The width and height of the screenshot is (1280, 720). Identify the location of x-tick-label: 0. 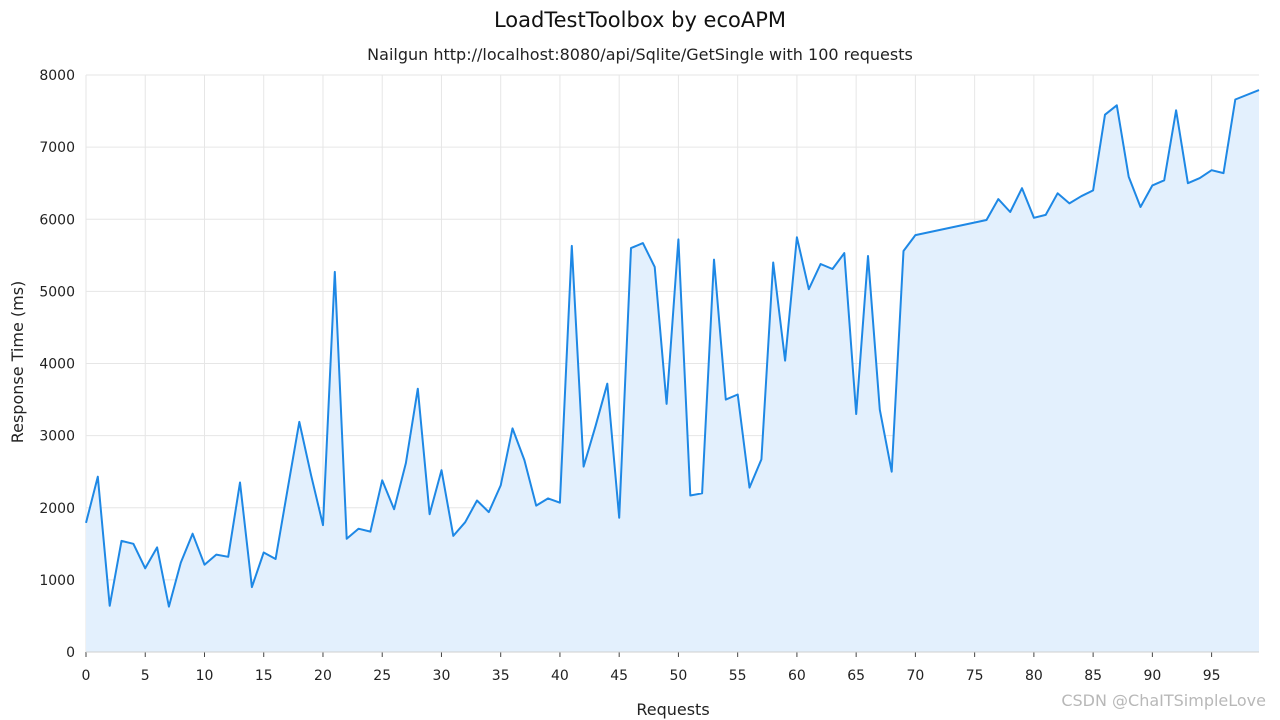
(86, 676).